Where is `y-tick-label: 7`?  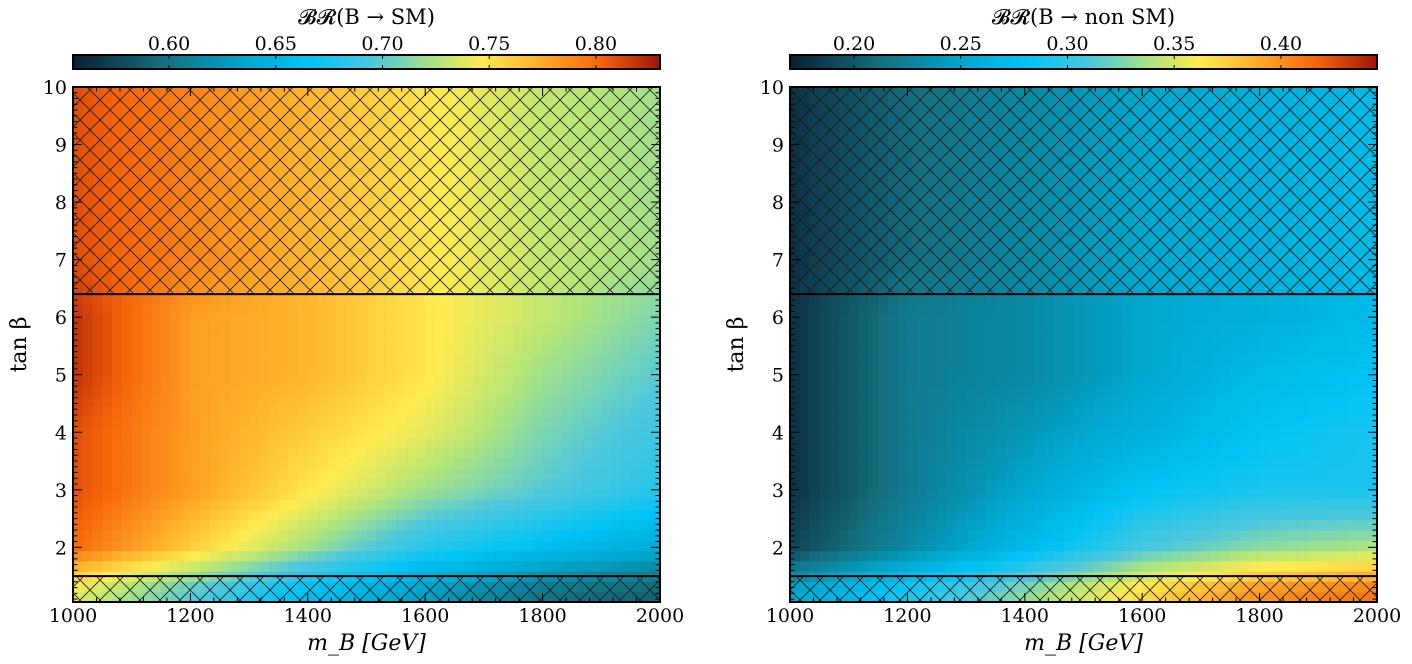 y-tick-label: 7 is located at coordinates (61, 261).